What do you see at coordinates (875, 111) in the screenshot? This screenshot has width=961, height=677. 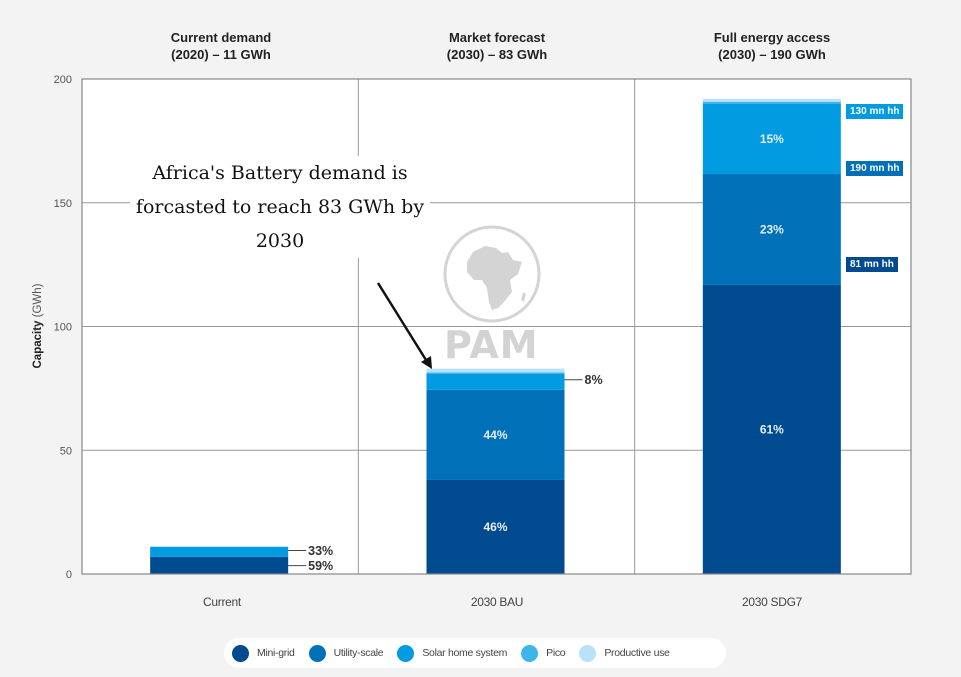 I see `household-tag-130-mn-hh: 130 mn hh` at bounding box center [875, 111].